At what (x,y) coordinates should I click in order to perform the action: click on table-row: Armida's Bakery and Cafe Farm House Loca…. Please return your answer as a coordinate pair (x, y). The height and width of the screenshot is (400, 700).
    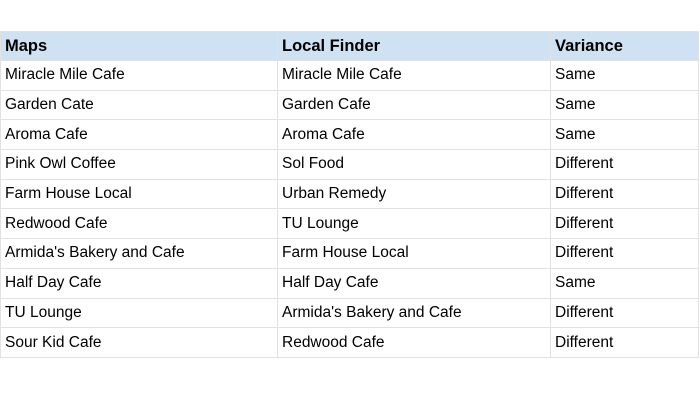
    Looking at the image, I should click on (349, 253).